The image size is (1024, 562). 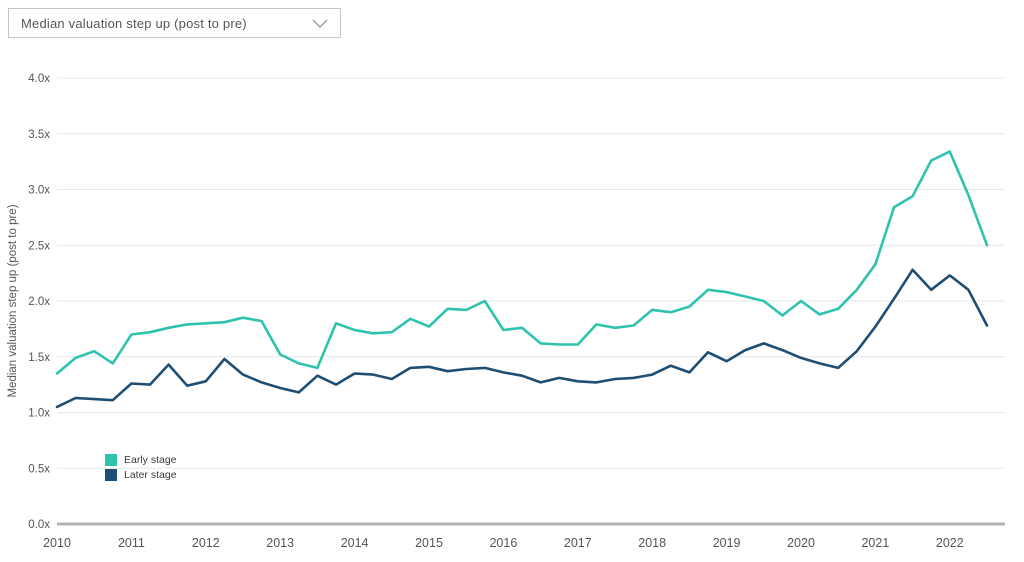 I want to click on x-tick-label: 2015, so click(x=429, y=543).